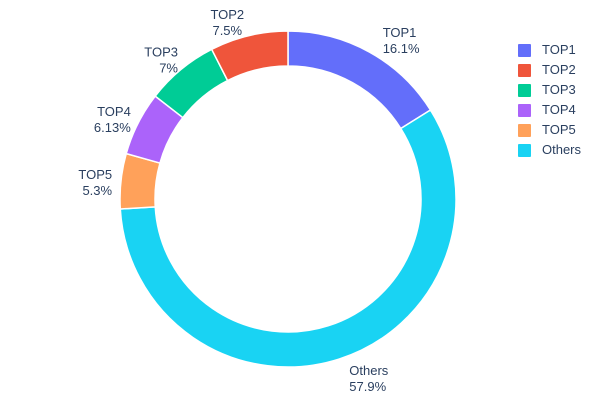  What do you see at coordinates (249, 56) in the screenshot?
I see `pie-slice-top2` at bounding box center [249, 56].